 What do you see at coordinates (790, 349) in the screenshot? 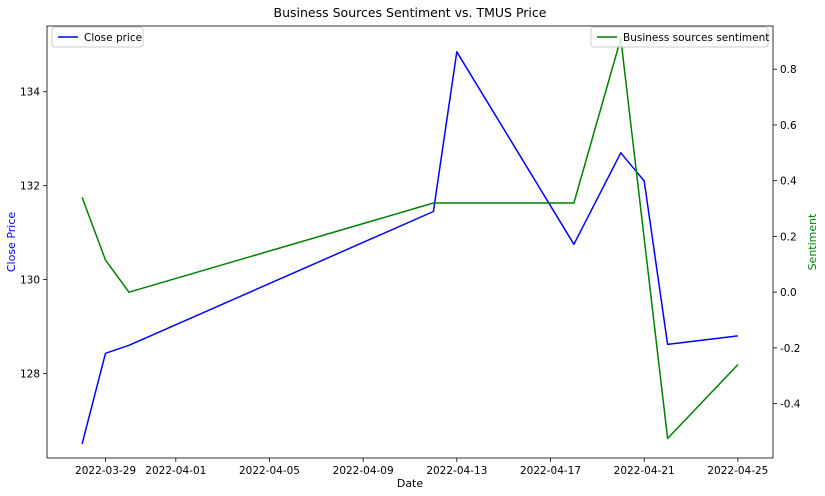
I see `y2-tick-label: -0.2` at bounding box center [790, 349].